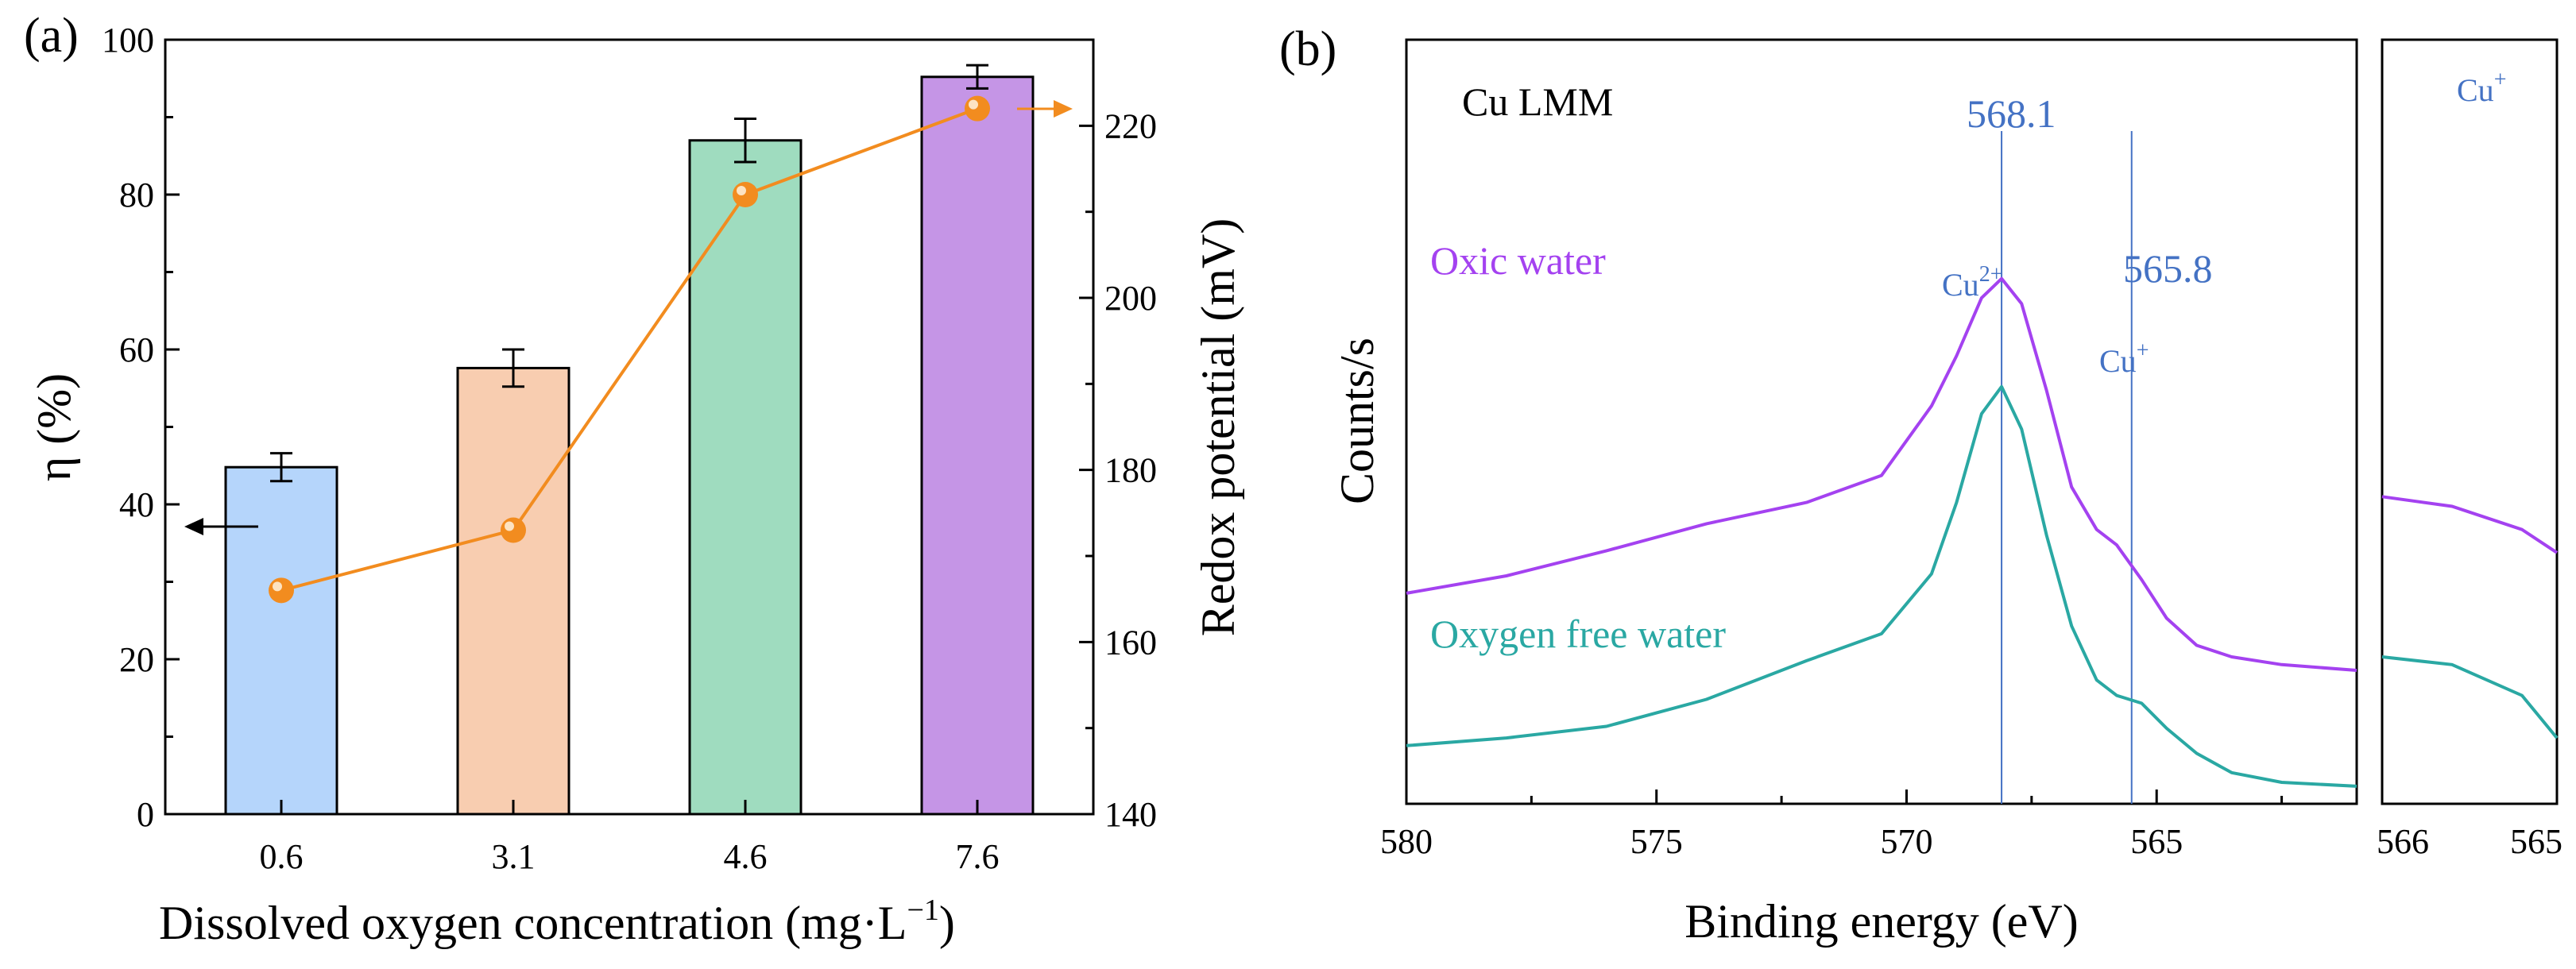 This screenshot has width=2576, height=969. Describe the element at coordinates (2470, 617) in the screenshot. I see `inset-curves` at that location.